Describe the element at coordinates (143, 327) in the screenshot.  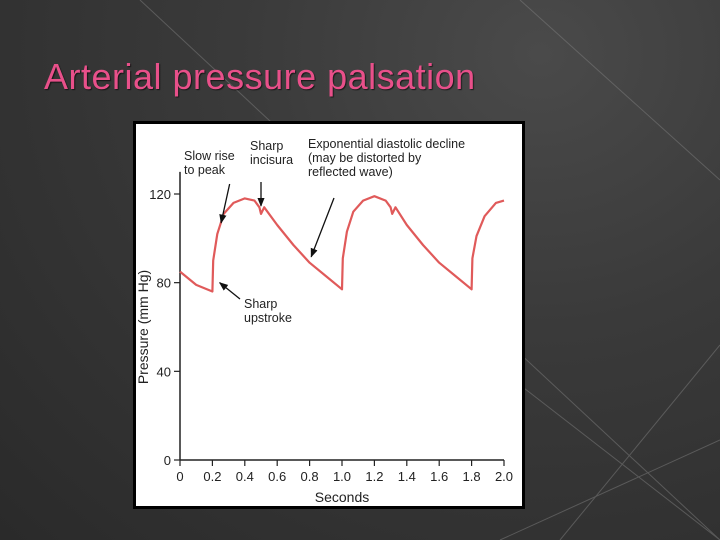
I see `y-axis-label: Pressure (mm Hg)` at that location.